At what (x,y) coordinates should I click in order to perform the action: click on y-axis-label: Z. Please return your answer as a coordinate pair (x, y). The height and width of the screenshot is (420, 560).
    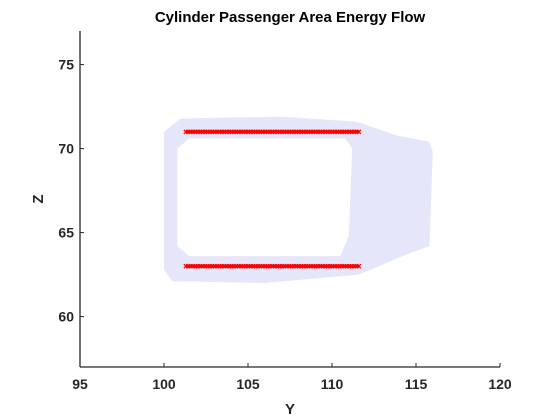
    Looking at the image, I should click on (38, 198).